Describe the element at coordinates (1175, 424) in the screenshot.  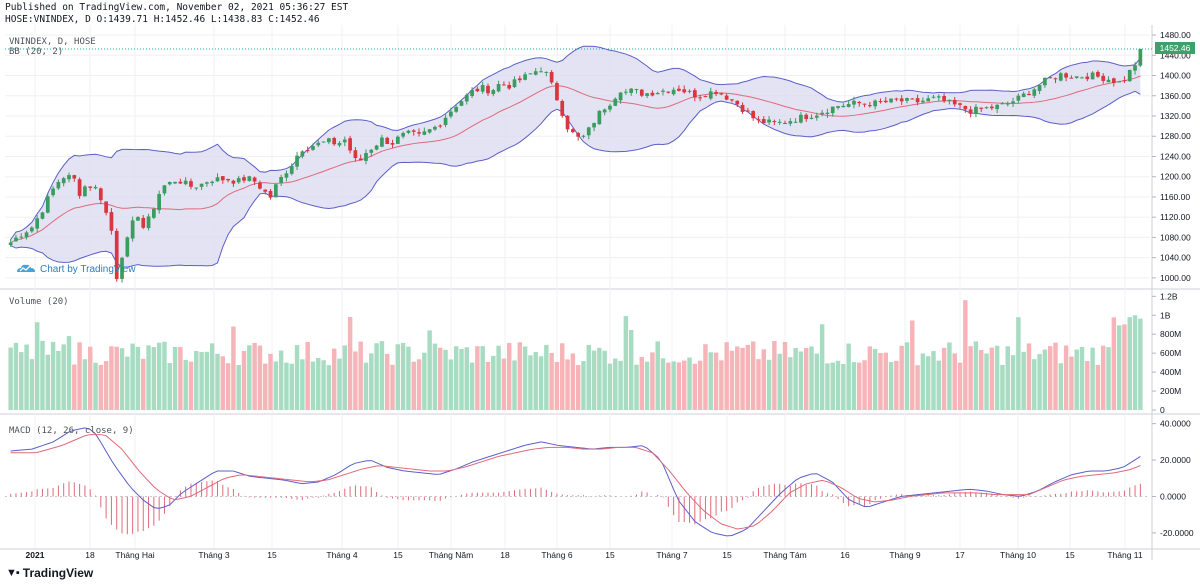
I see `macd-tick-label: 40.0000` at that location.